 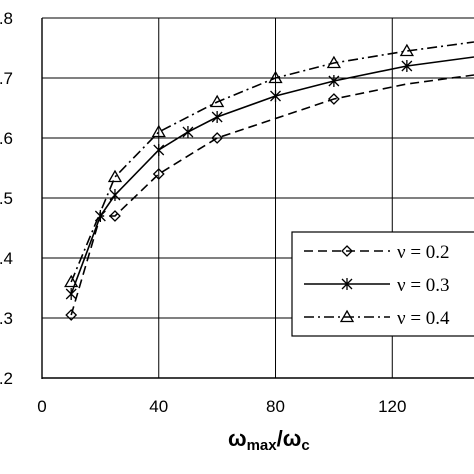 I want to click on x-tick-label-2: 80, so click(x=275, y=406).